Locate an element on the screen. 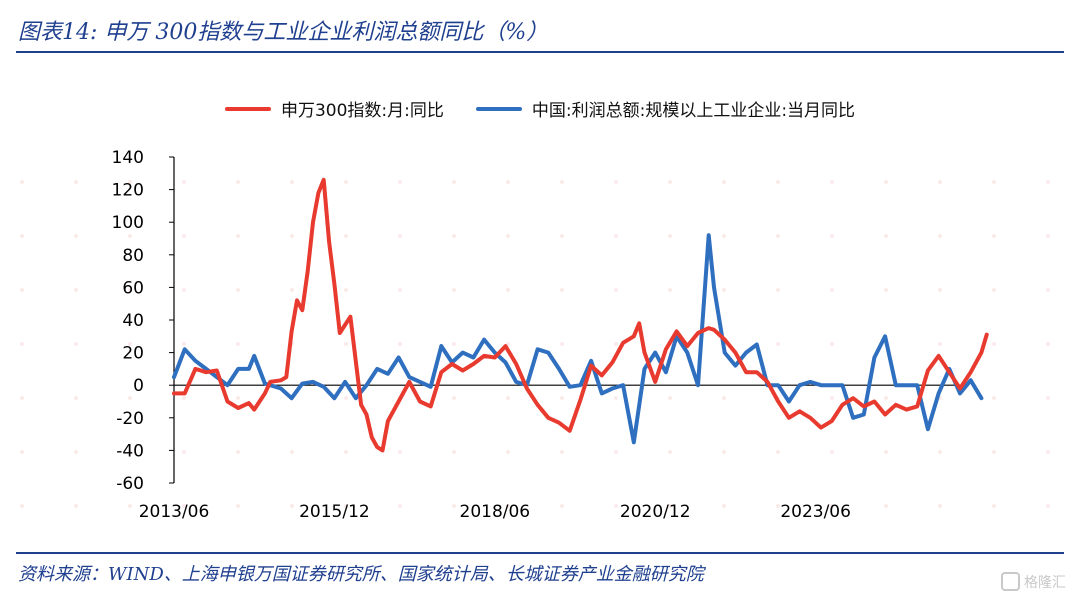  y-tick-label: 100 is located at coordinates (128, 223).